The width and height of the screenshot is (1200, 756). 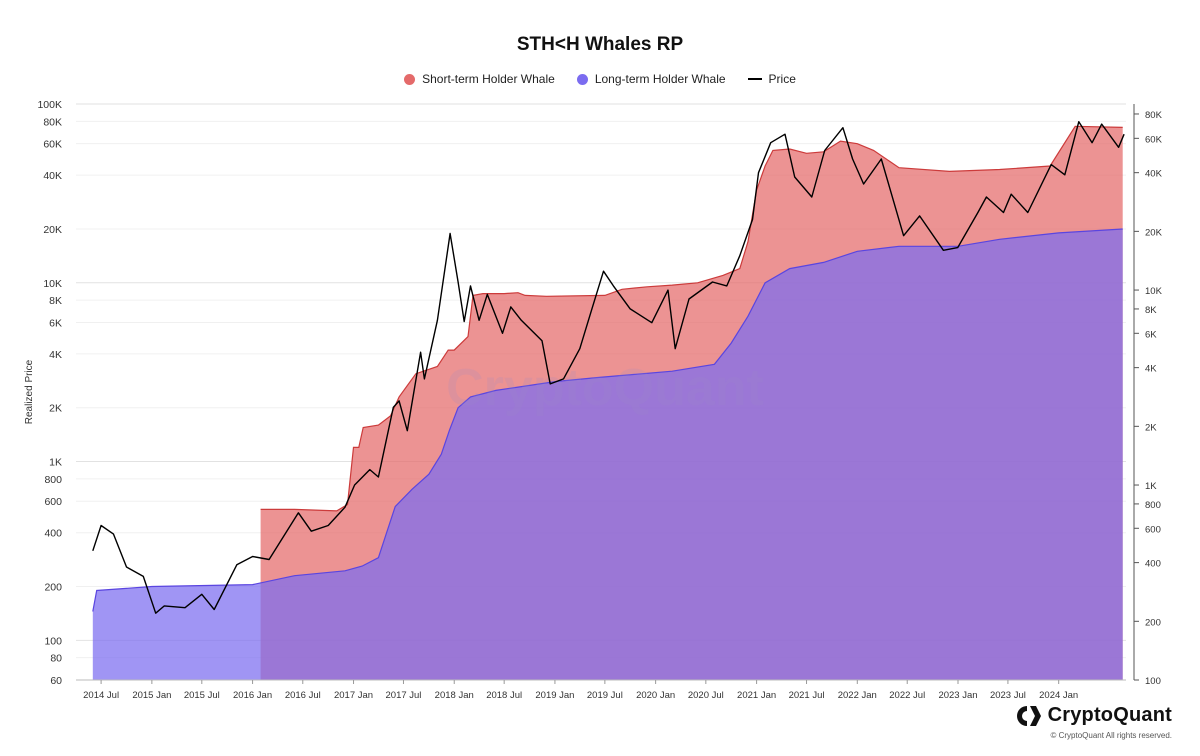 I want to click on y2-tick-label: 600, so click(x=1153, y=529).